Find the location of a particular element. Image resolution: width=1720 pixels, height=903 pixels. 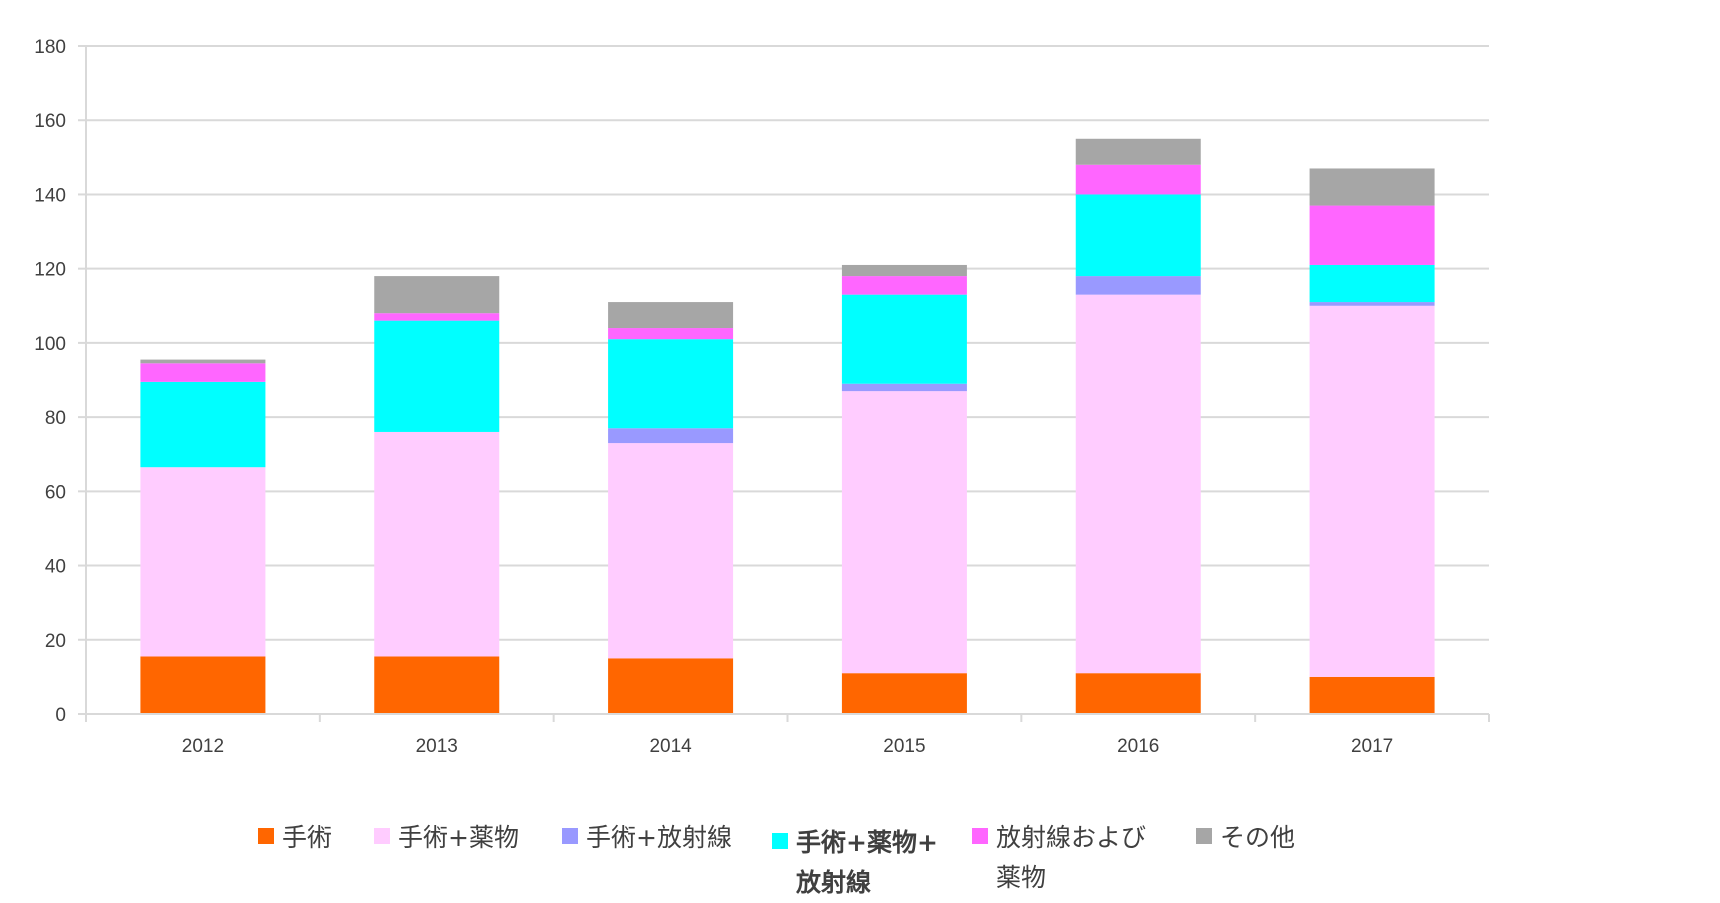

y-tick-label: 120 is located at coordinates (50, 270).